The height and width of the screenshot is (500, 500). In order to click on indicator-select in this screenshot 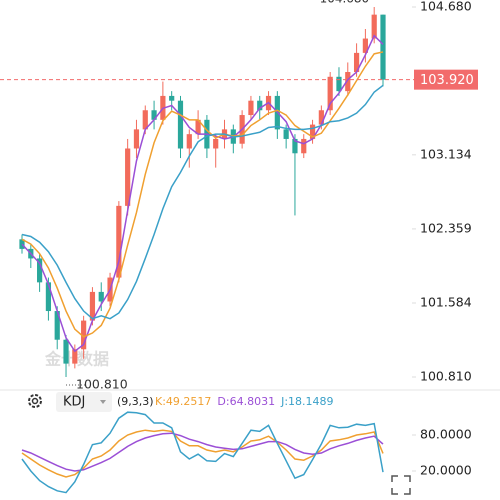, I will do `click(84, 402)`.